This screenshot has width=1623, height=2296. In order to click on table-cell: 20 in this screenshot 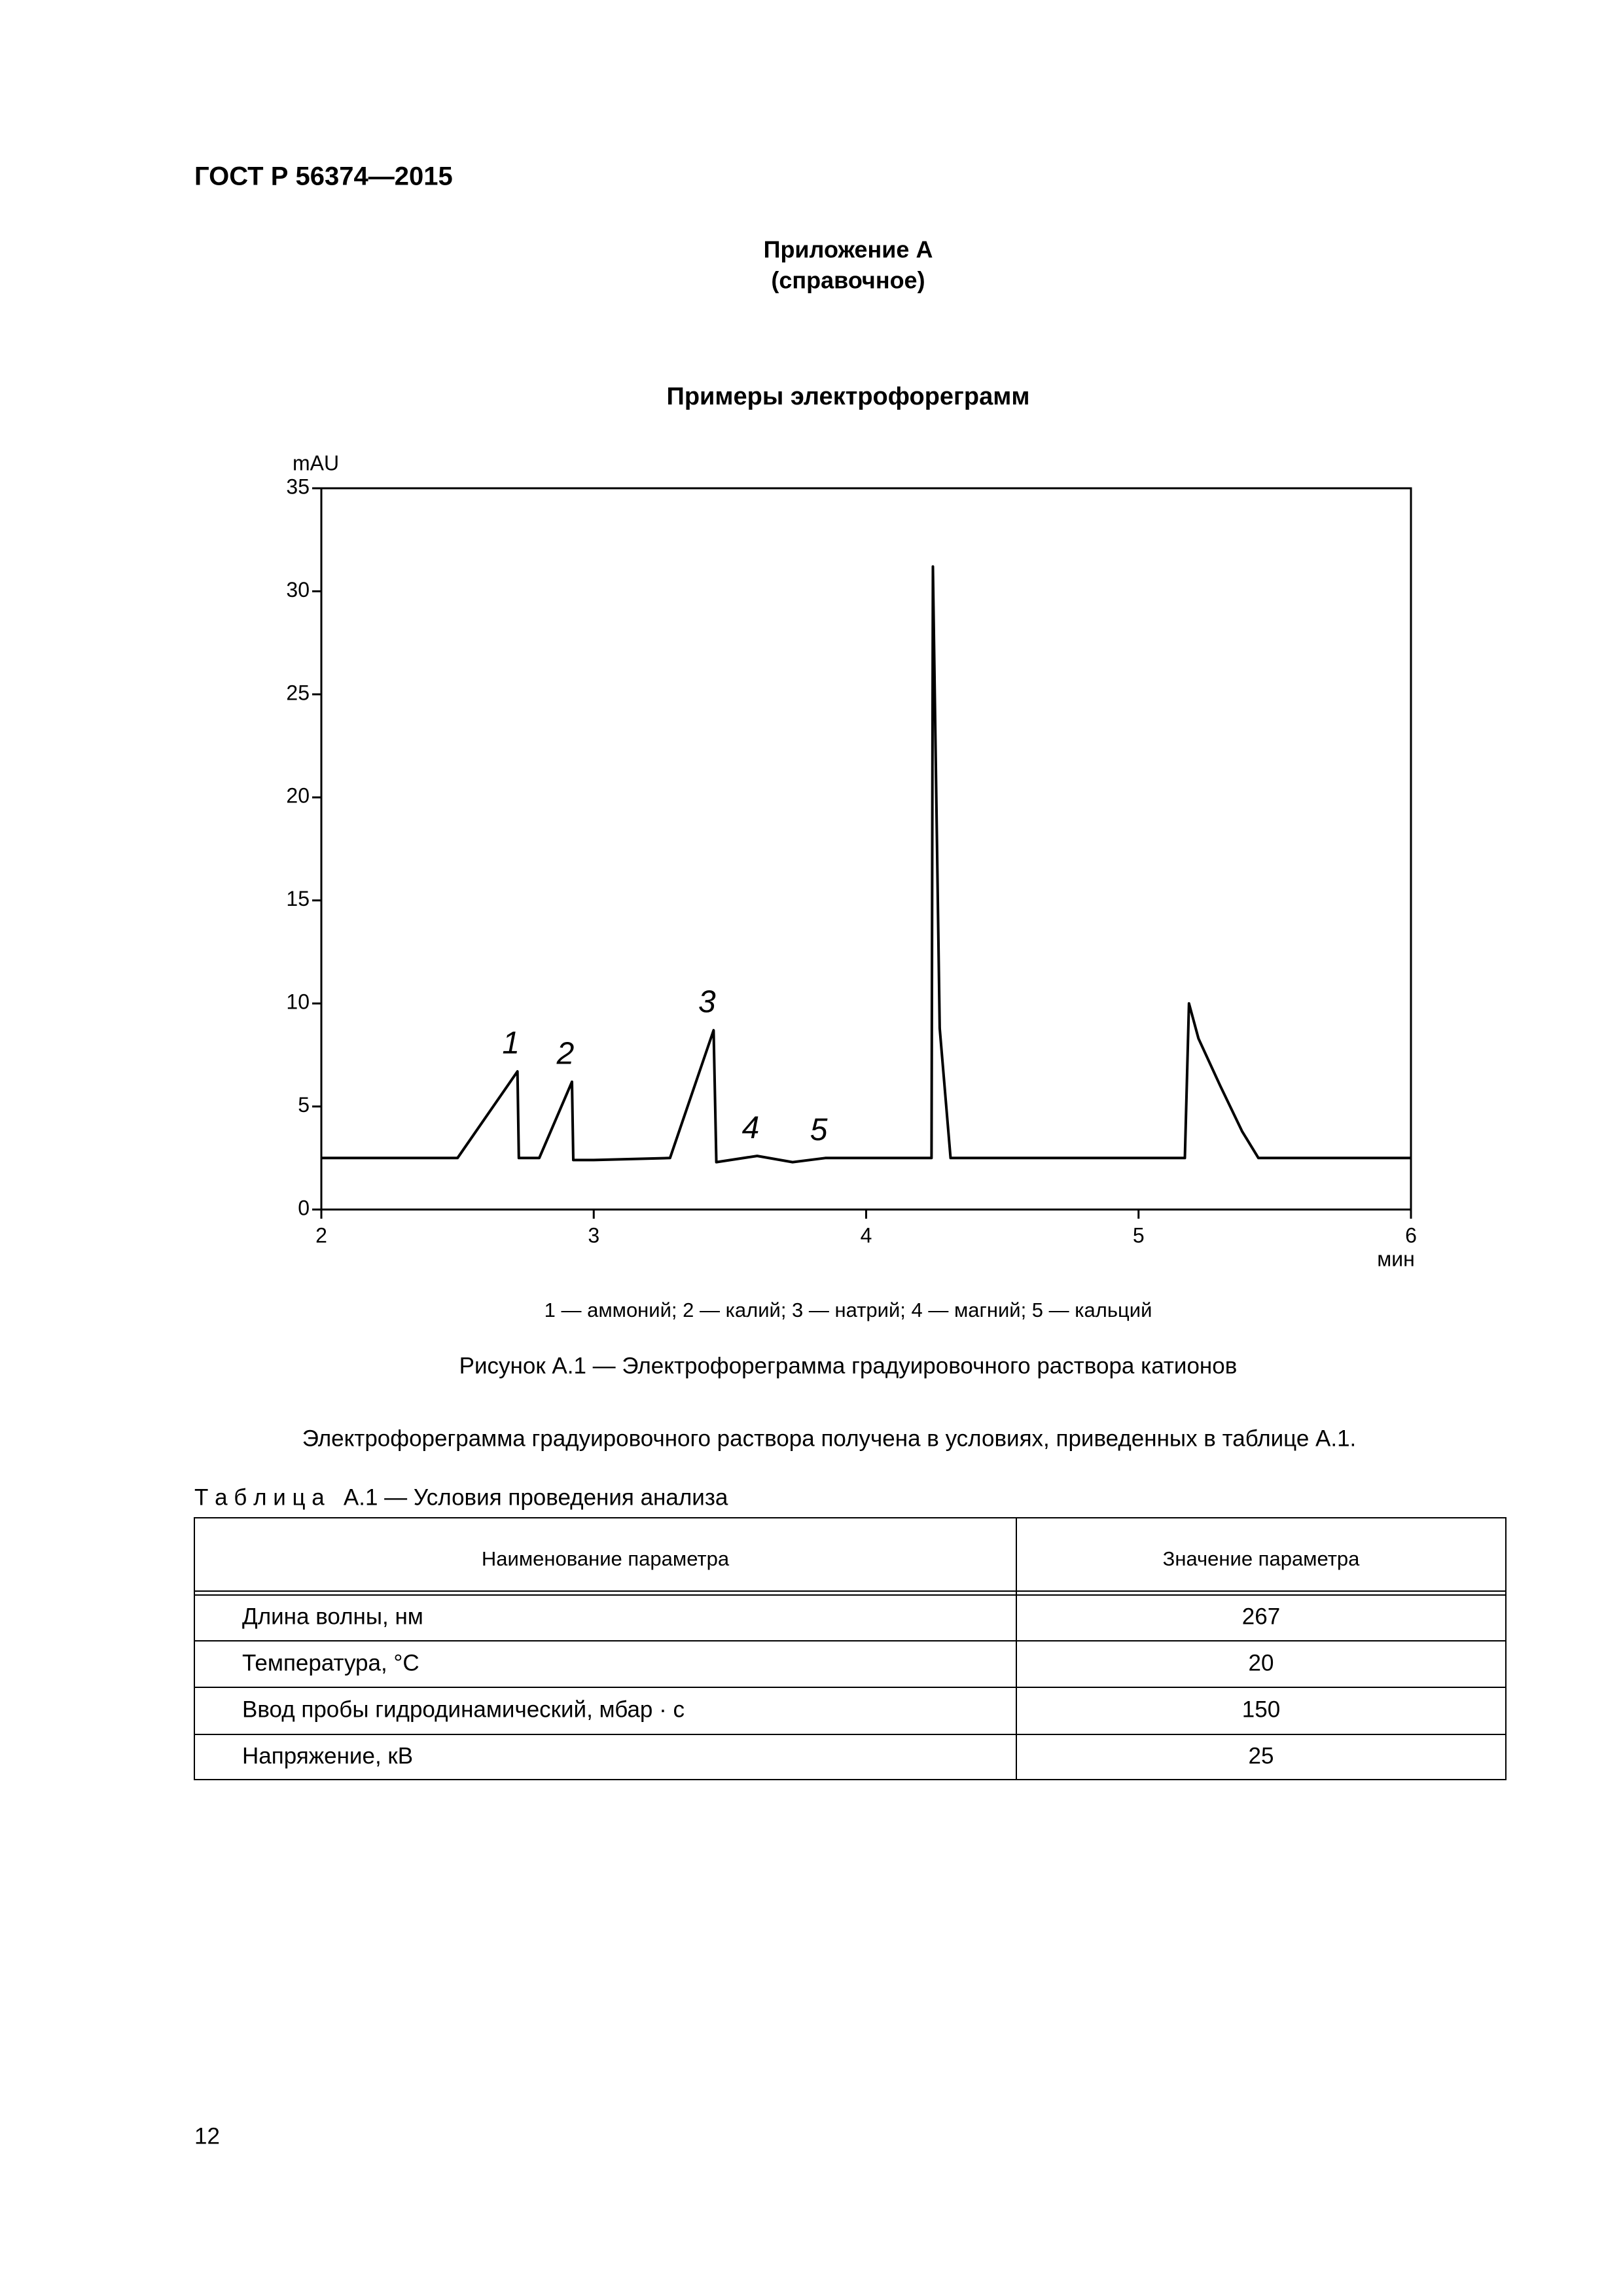, I will do `click(1261, 1663)`.